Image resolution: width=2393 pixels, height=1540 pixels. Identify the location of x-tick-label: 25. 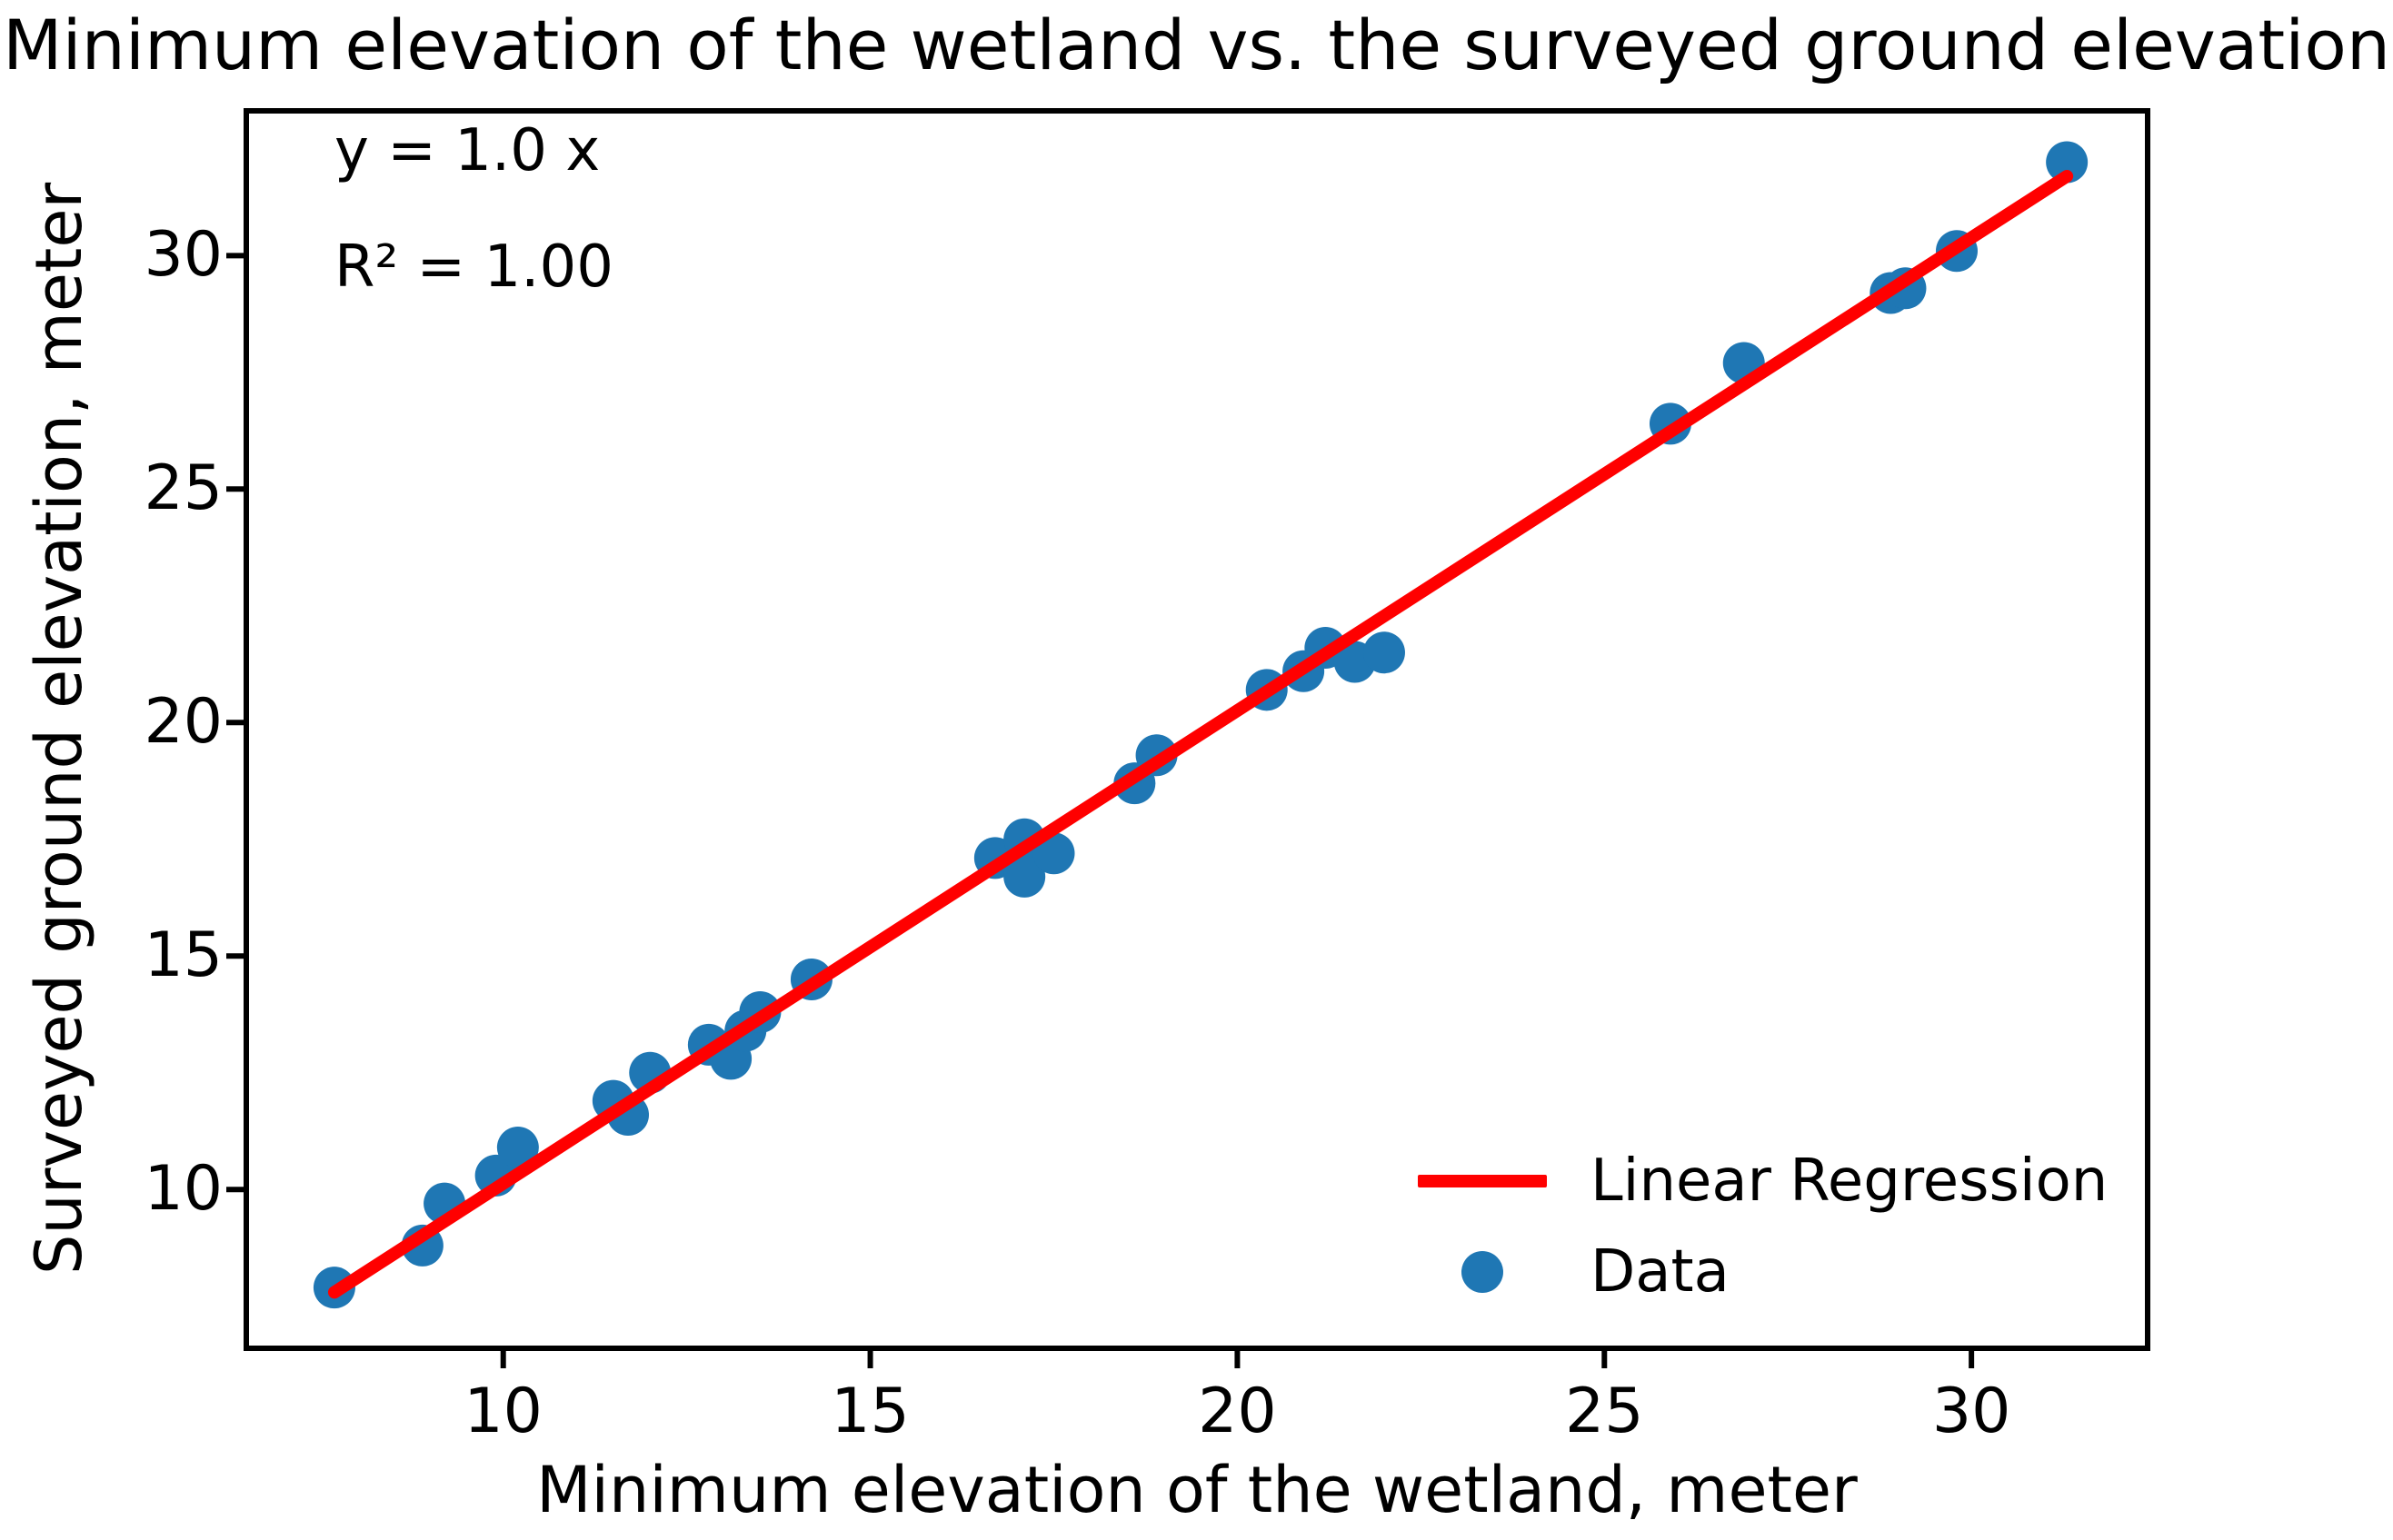
(1604, 1412).